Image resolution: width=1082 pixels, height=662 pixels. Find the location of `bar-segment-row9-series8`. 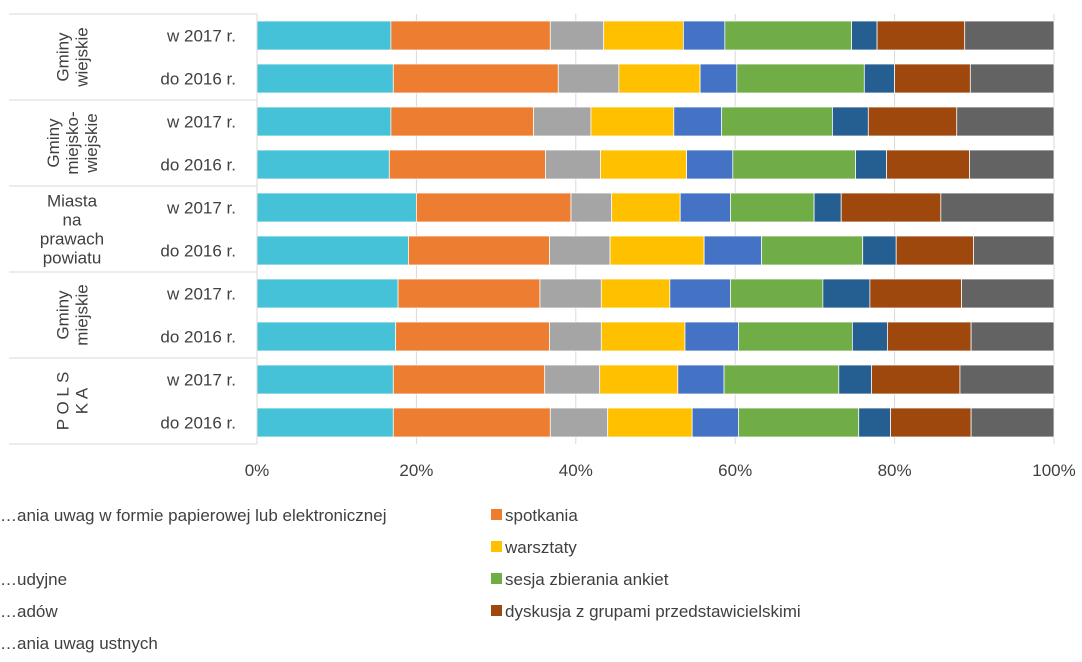

bar-segment-row9-series8 is located at coordinates (1012, 422).